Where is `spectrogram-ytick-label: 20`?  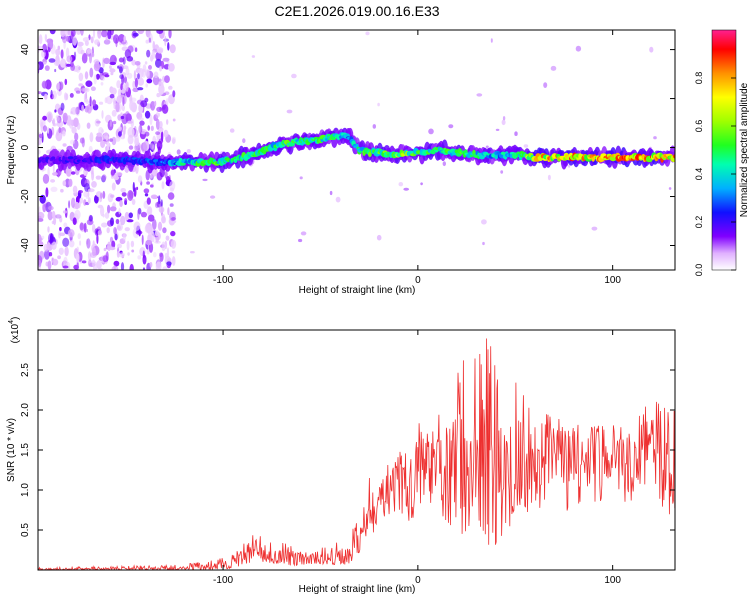
spectrogram-ytick-label: 20 is located at coordinates (25, 99).